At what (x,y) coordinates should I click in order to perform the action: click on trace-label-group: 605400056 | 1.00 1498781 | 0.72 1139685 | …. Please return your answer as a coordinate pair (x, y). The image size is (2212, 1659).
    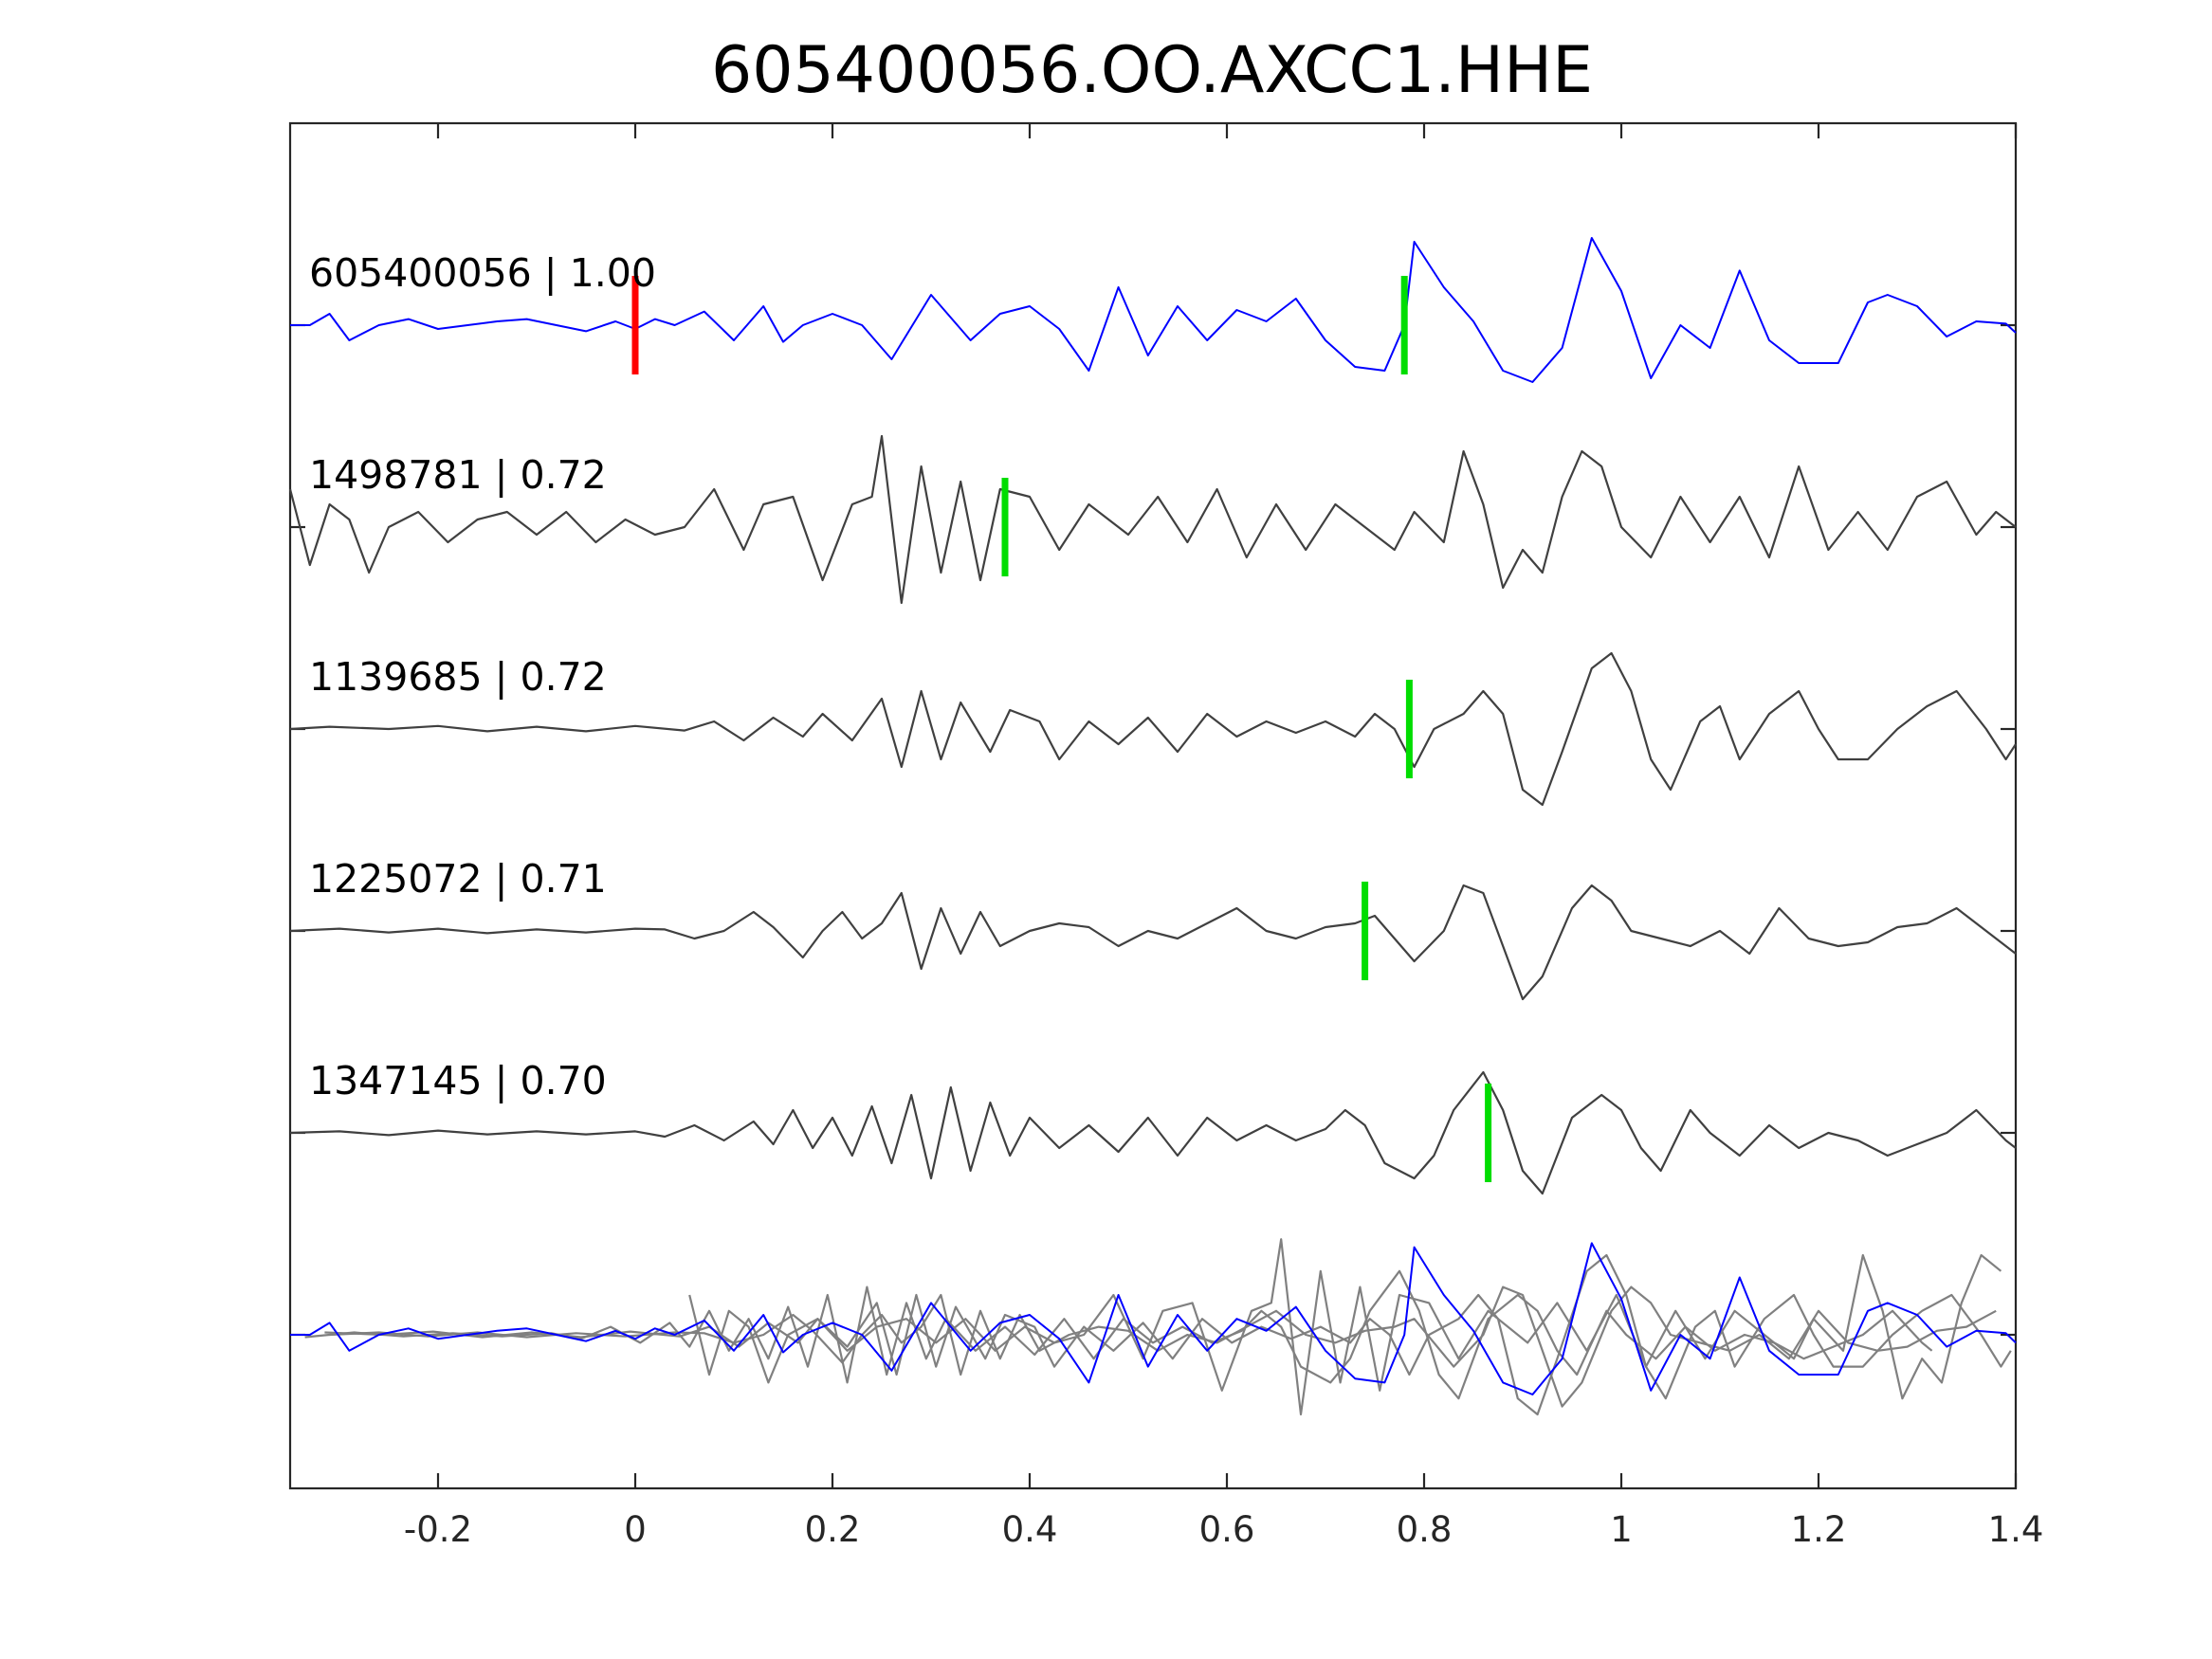
    Looking at the image, I should click on (482, 676).